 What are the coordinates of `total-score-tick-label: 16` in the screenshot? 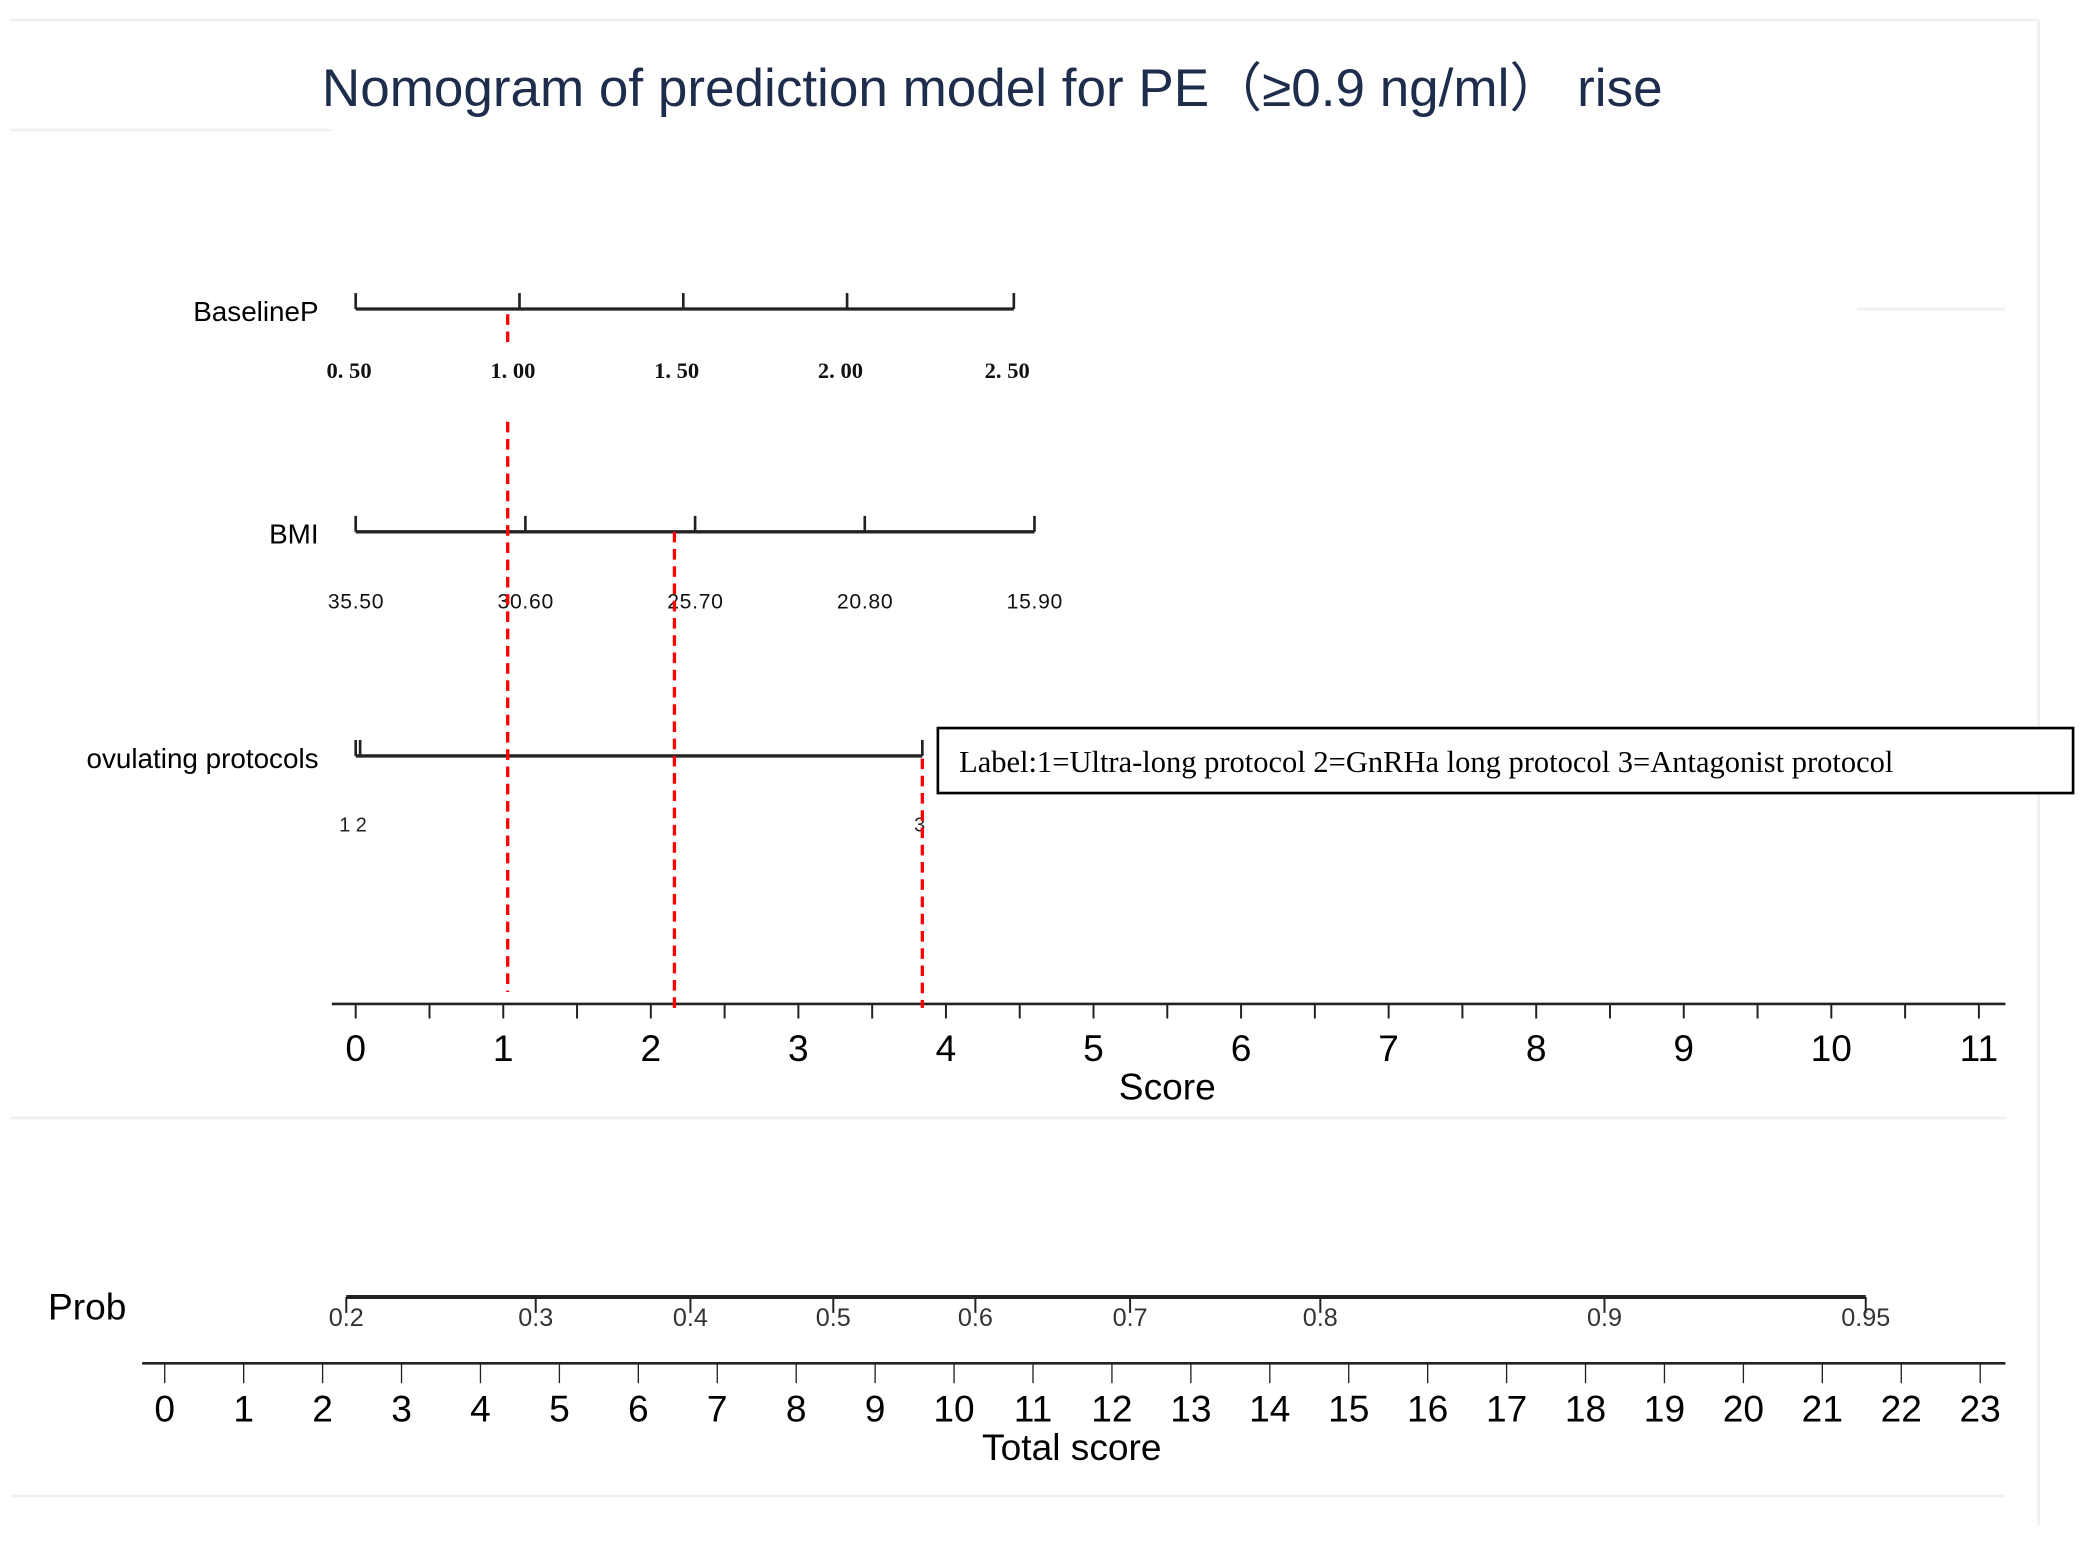 It's located at (1427, 1409).